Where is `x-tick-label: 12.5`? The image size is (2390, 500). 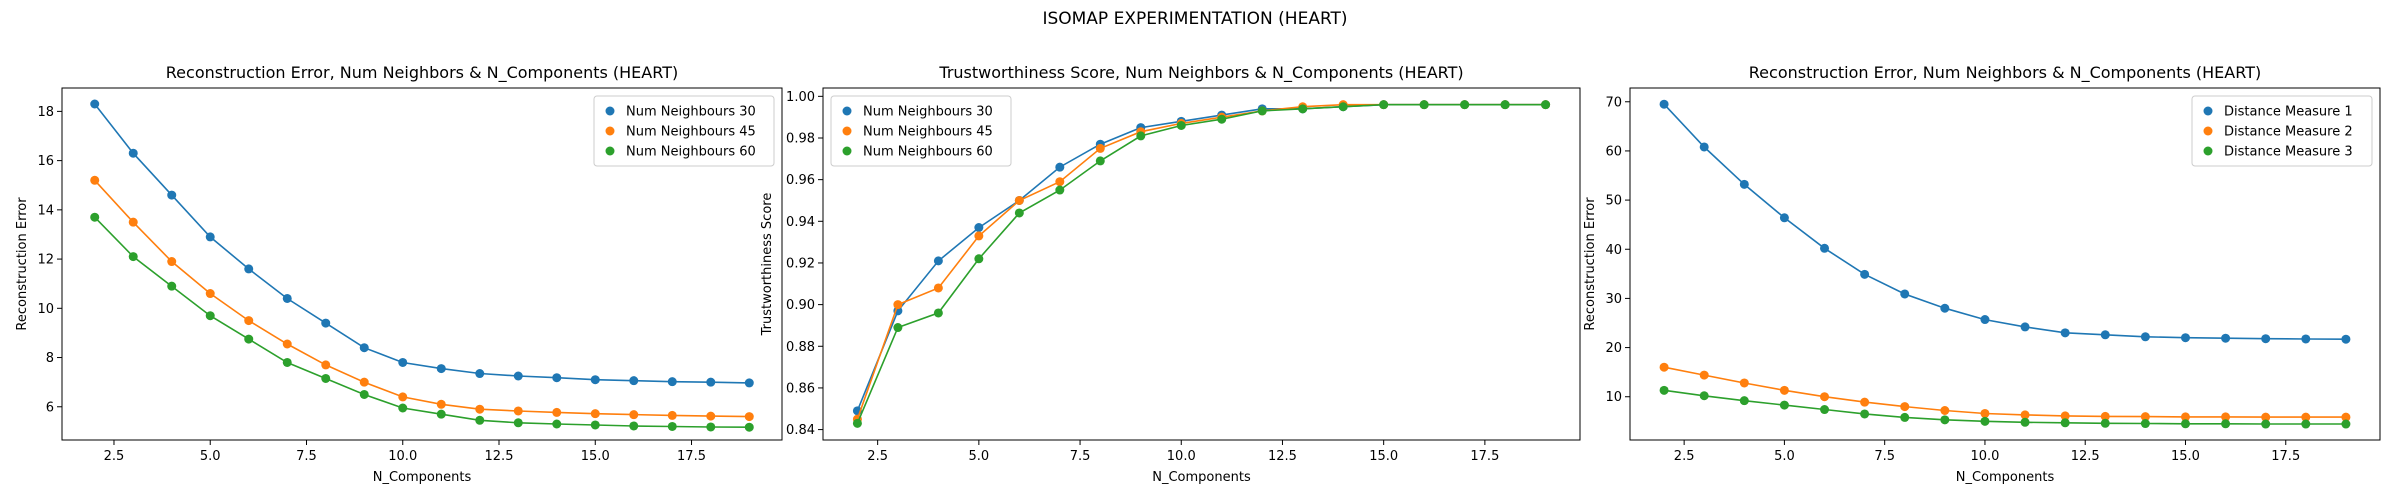 x-tick-label: 12.5 is located at coordinates (2085, 456).